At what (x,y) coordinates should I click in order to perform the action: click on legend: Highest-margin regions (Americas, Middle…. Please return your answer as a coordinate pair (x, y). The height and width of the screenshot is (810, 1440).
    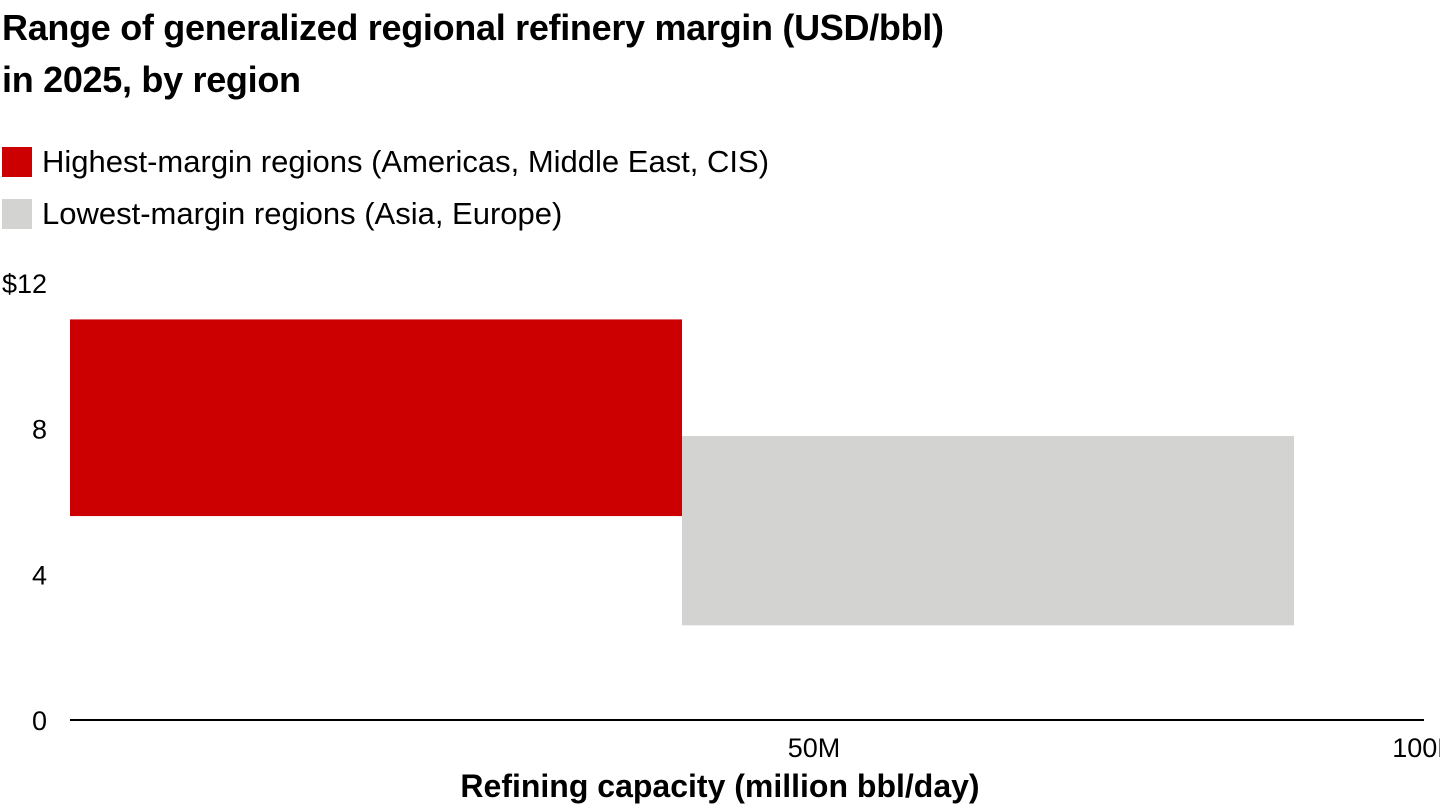
    Looking at the image, I should click on (385, 188).